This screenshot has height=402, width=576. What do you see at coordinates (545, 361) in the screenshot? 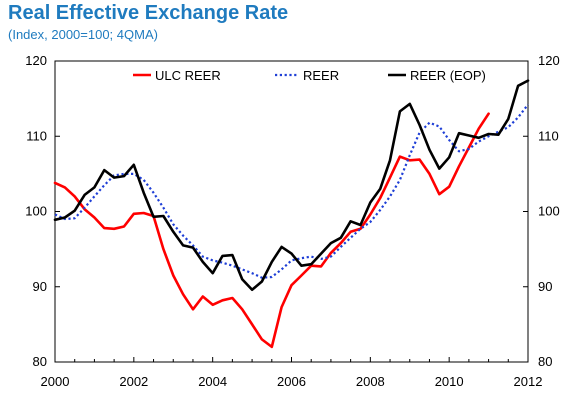
I see `y-tick-label-right: 80` at bounding box center [545, 361].